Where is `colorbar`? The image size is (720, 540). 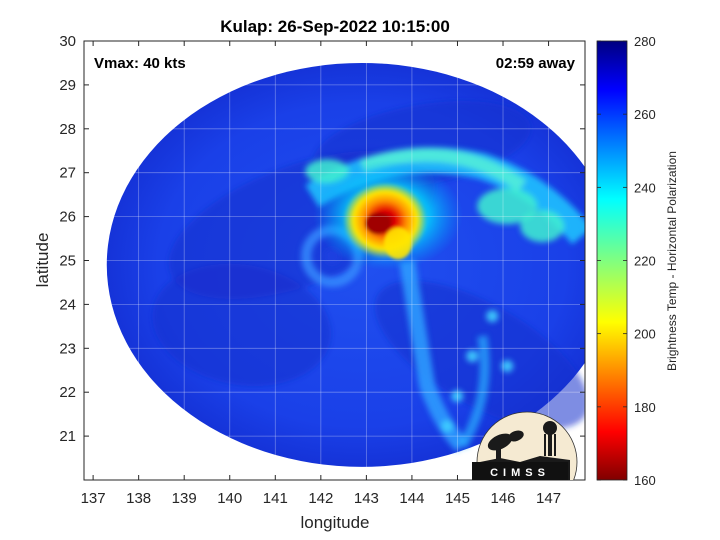
colorbar is located at coordinates (612, 260).